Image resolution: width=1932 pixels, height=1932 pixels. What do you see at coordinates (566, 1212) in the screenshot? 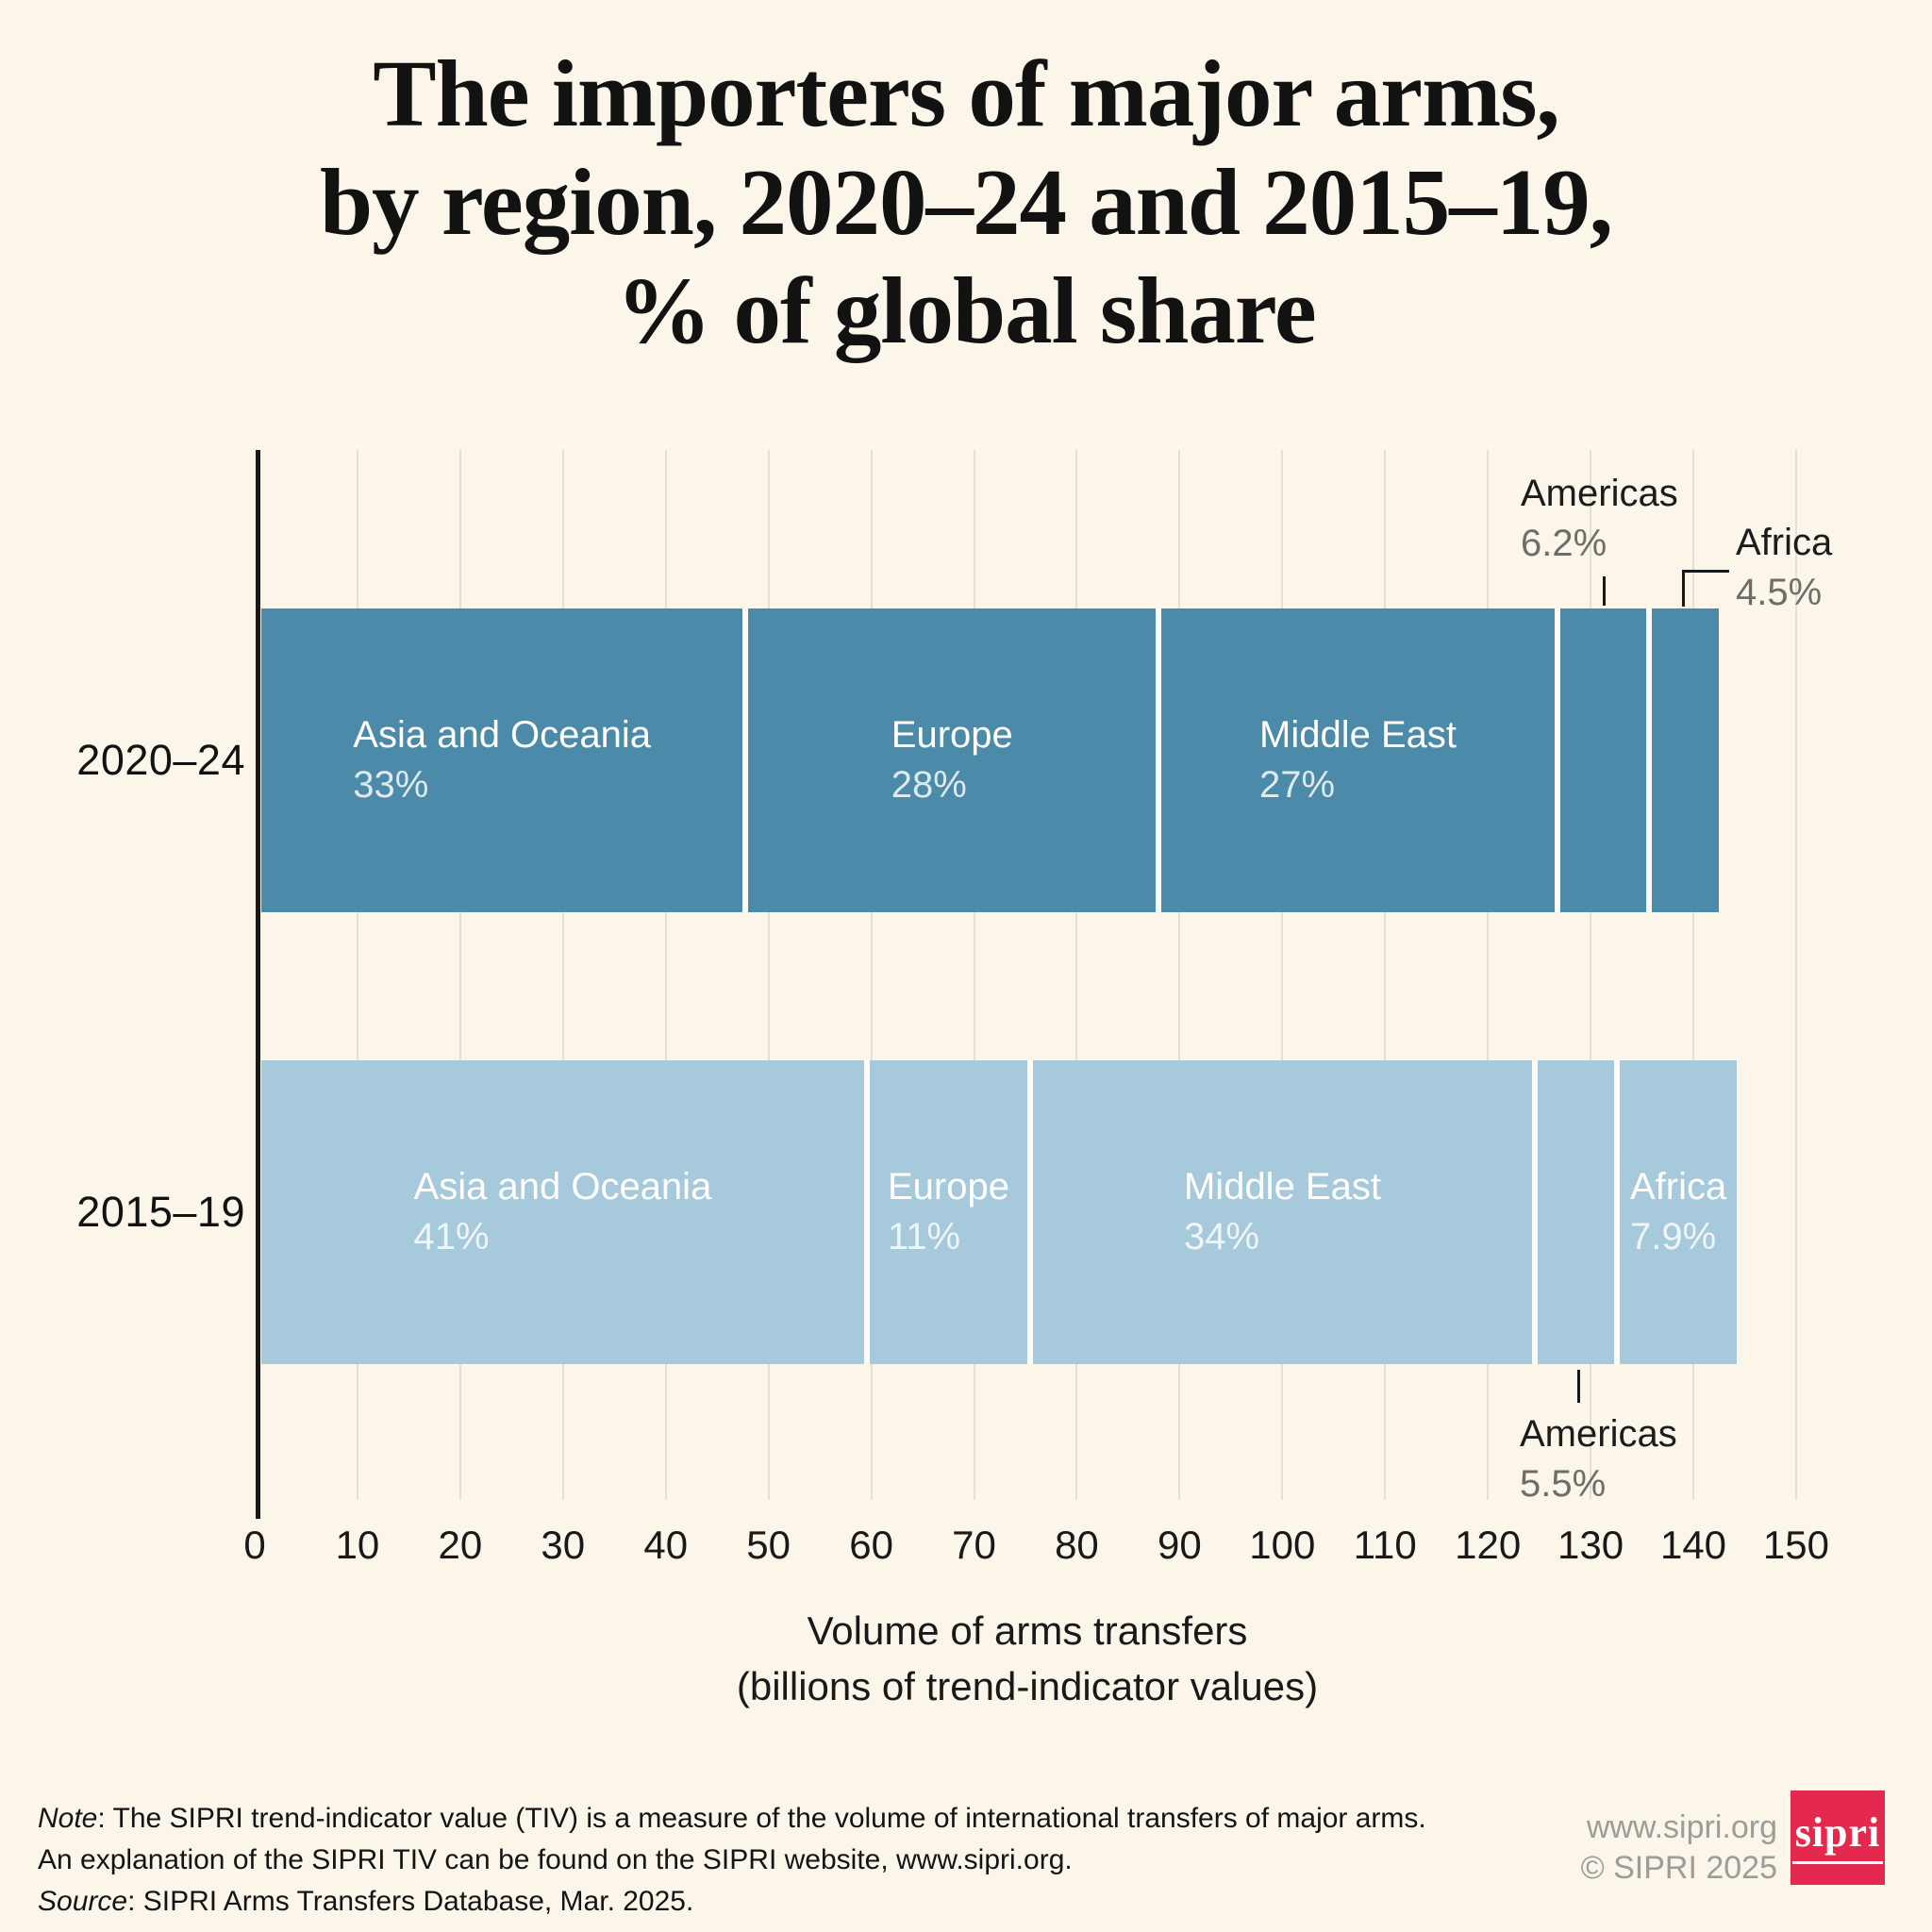
I see `bar-segment-2015-19-asia-and-oceania: Asia and Oceania 41%` at bounding box center [566, 1212].